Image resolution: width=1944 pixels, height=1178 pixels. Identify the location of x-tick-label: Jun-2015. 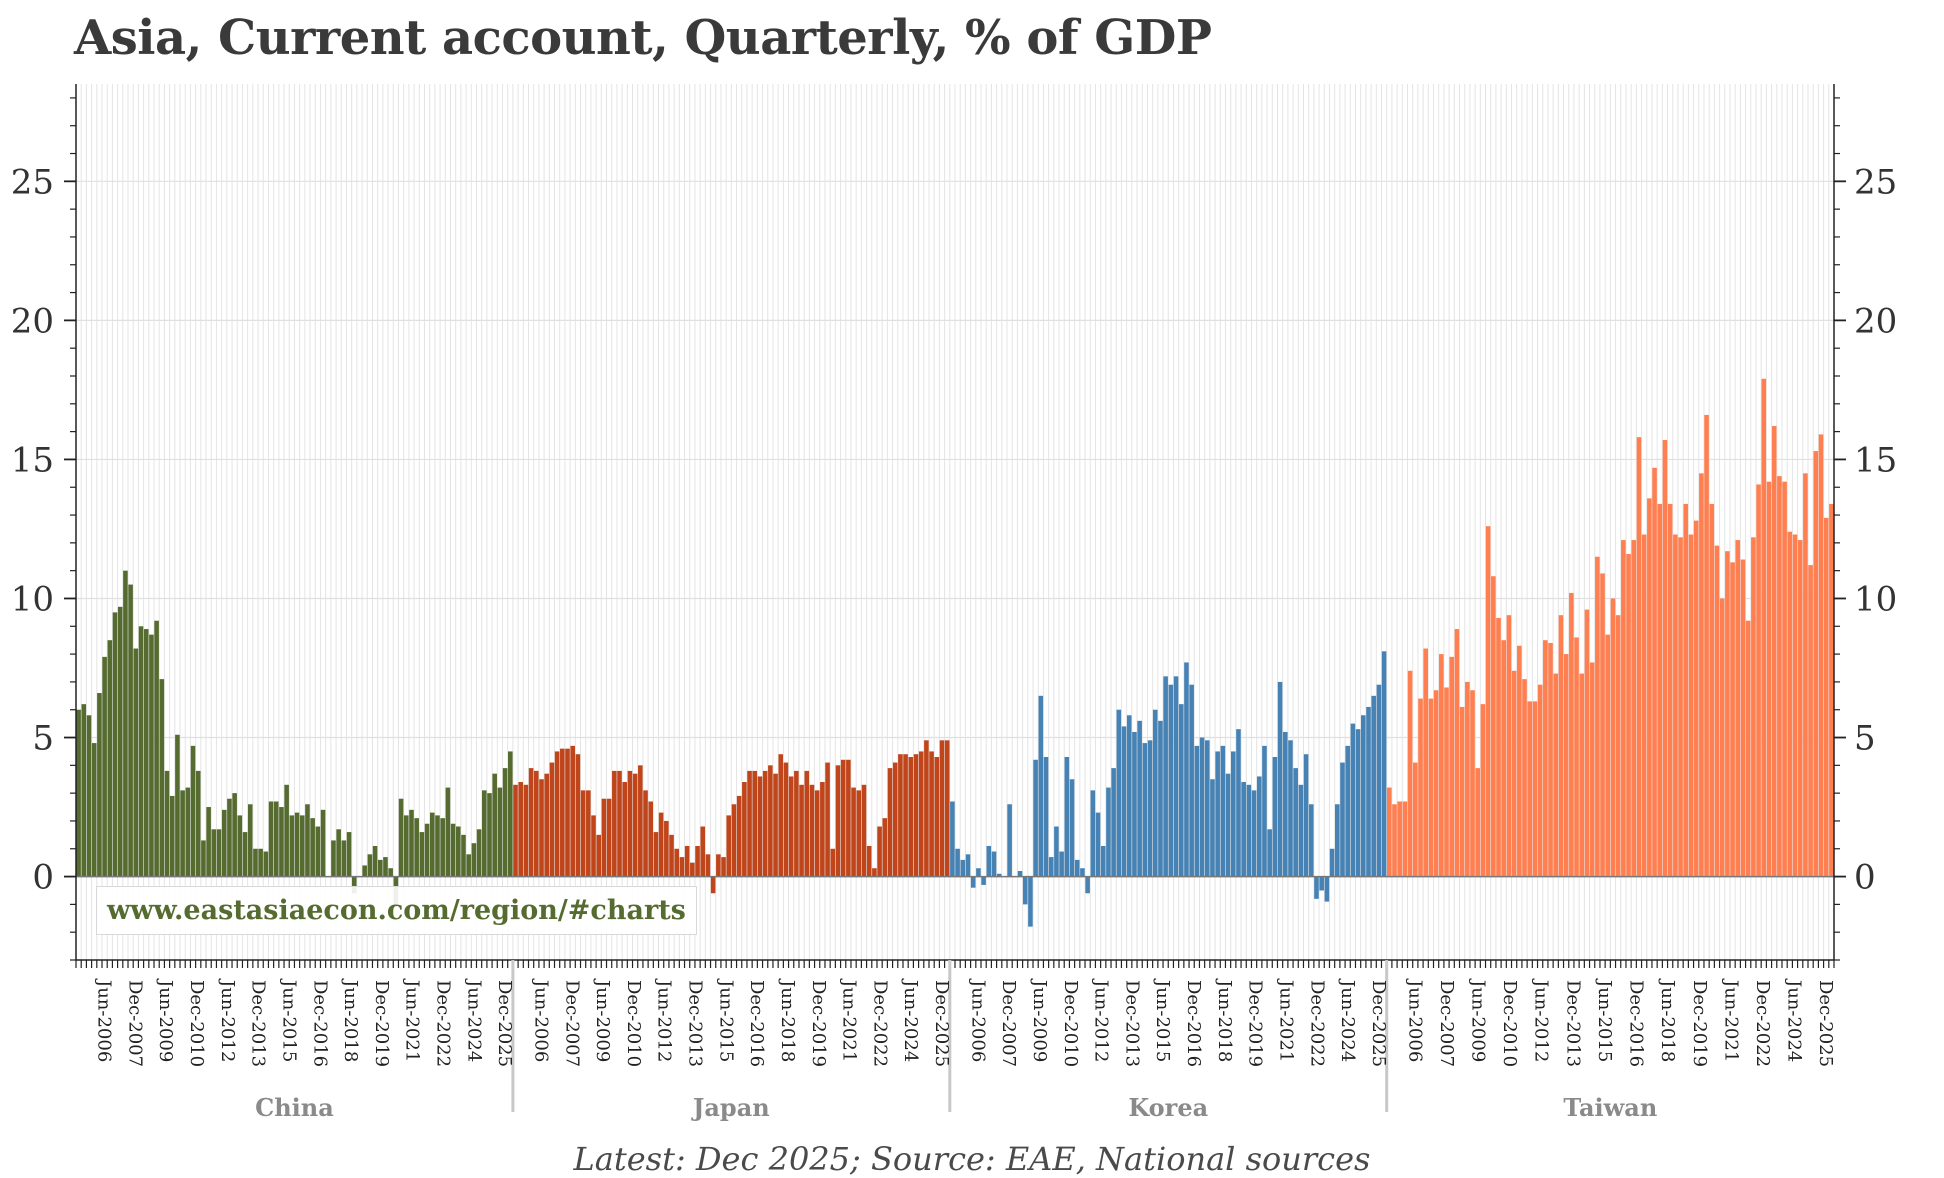
(1162, 1020).